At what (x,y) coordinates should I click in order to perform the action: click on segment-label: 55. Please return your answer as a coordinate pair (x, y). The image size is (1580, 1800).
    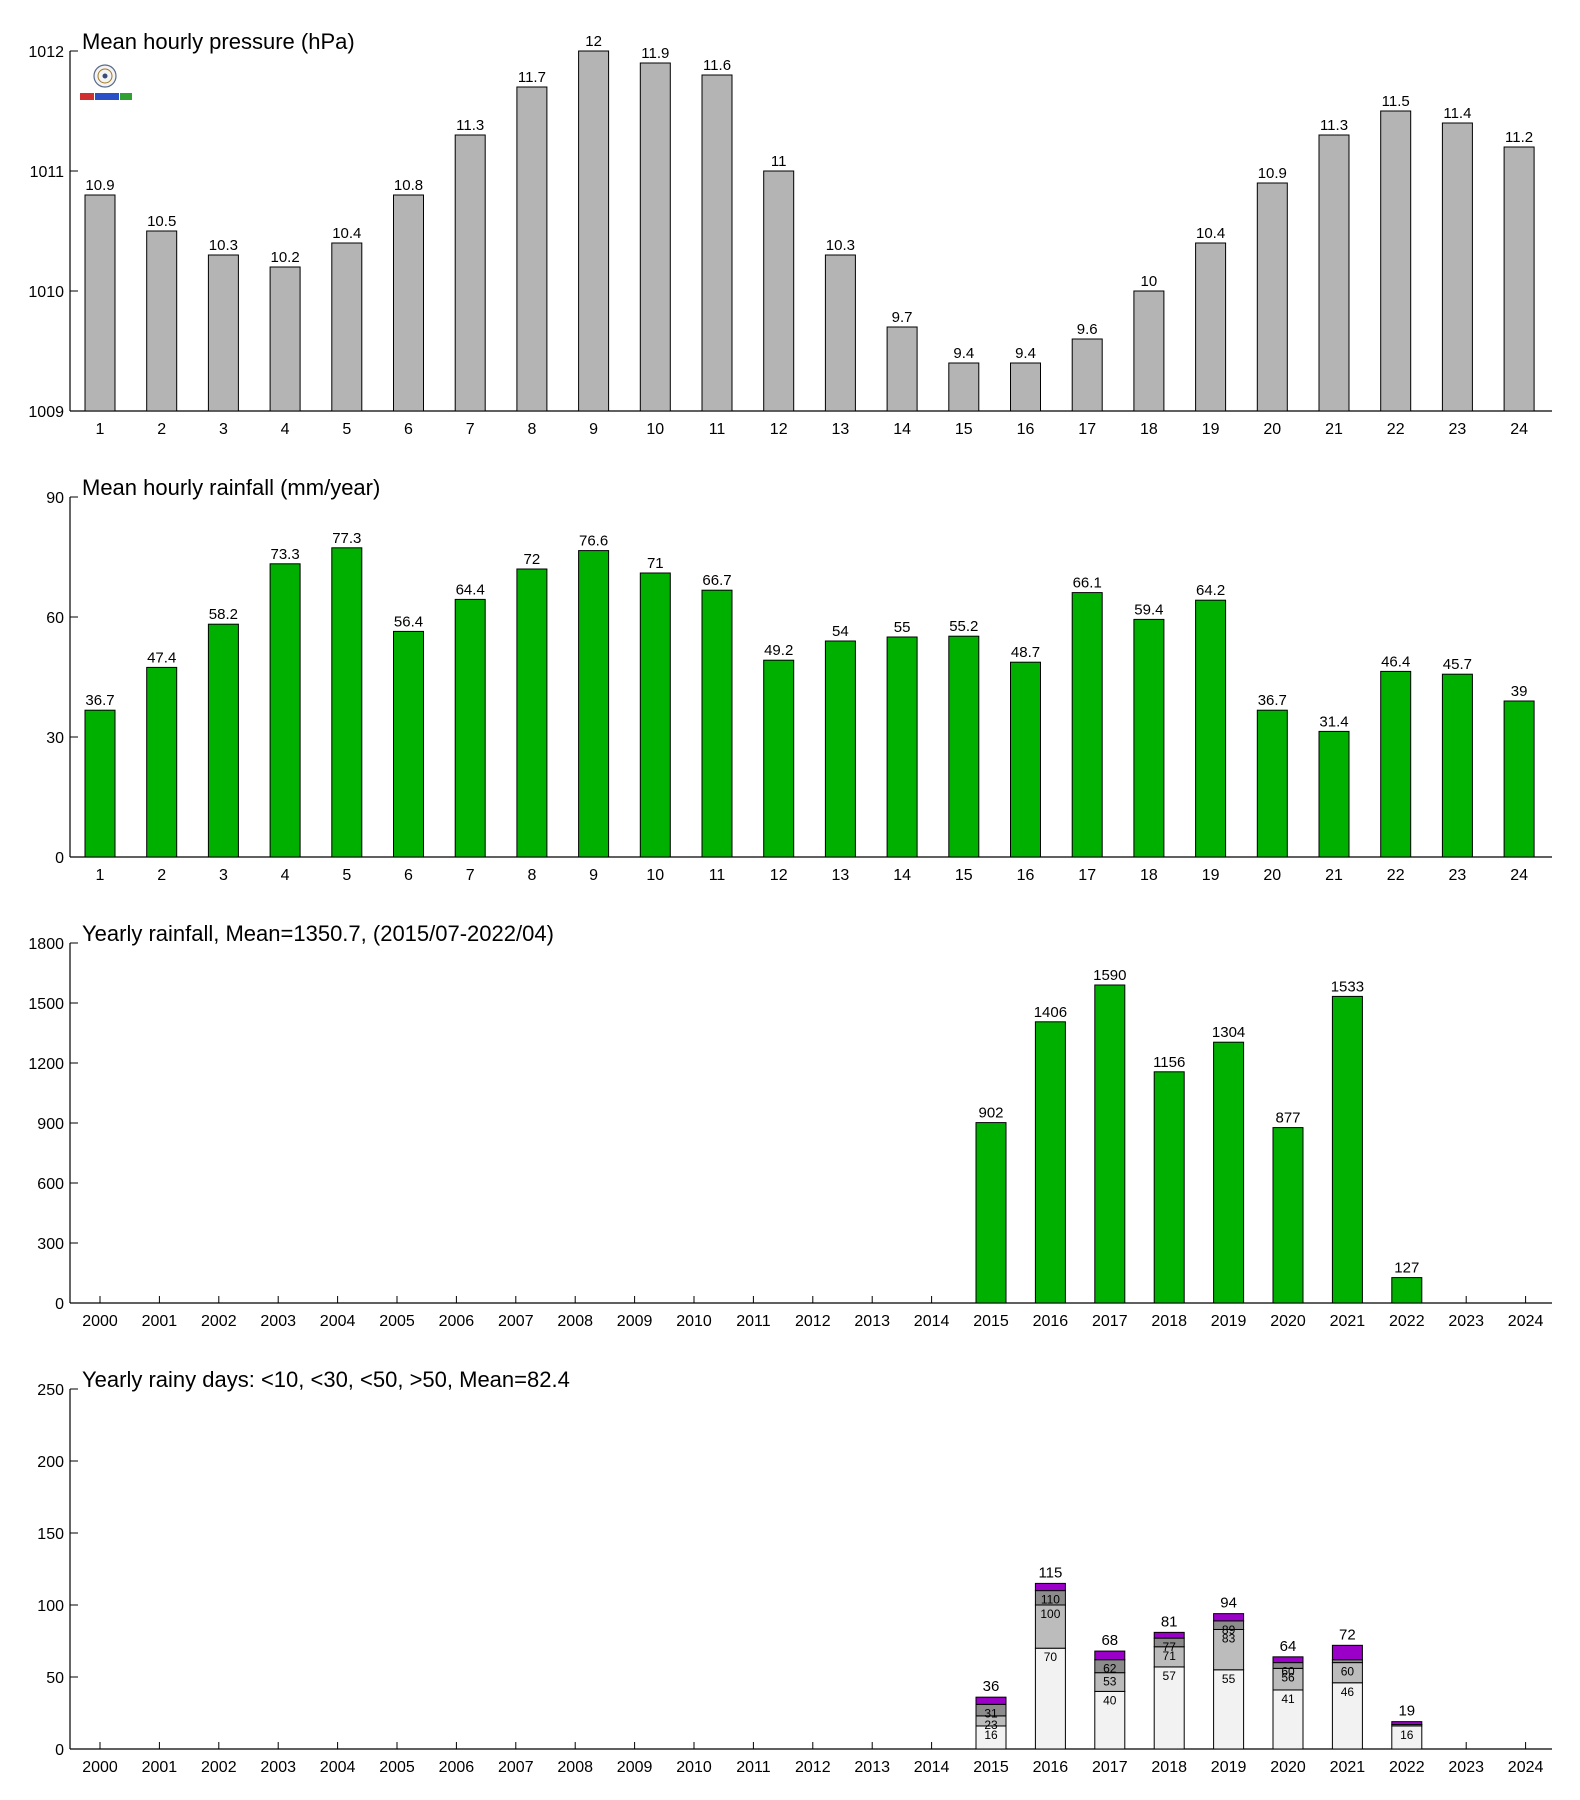
    Looking at the image, I should click on (1229, 1679).